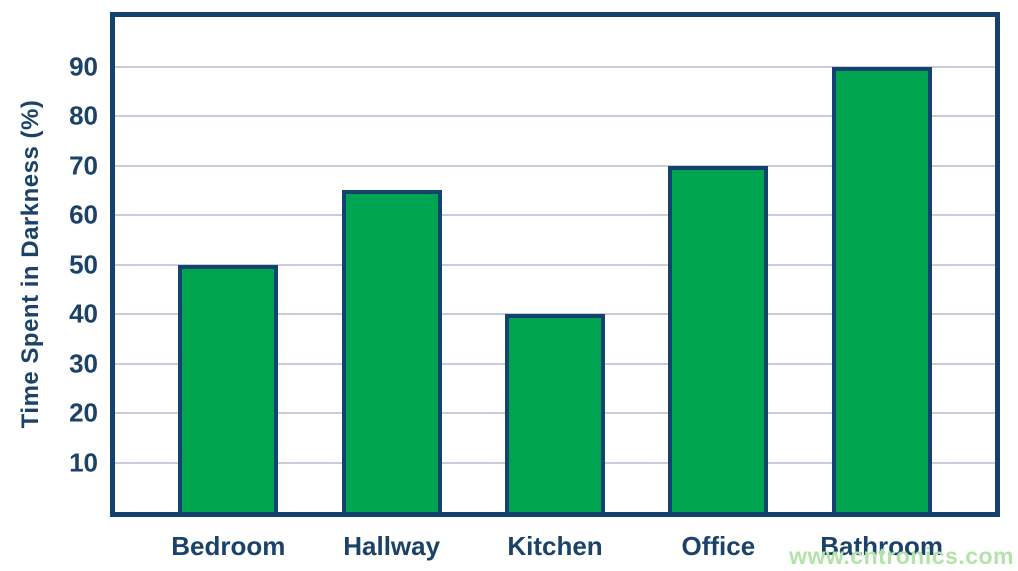  Describe the element at coordinates (881, 289) in the screenshot. I see `bar-bathroom` at that location.